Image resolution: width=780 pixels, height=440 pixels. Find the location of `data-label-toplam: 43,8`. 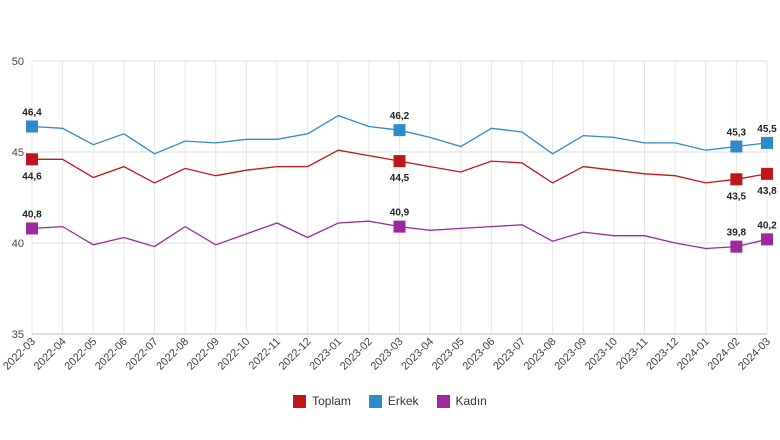

data-label-toplam: 43,8 is located at coordinates (767, 191).